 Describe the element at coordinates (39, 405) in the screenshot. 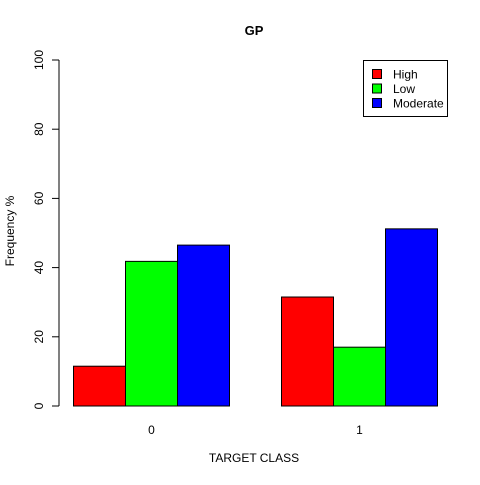

I see `y-tick-label: 0` at that location.